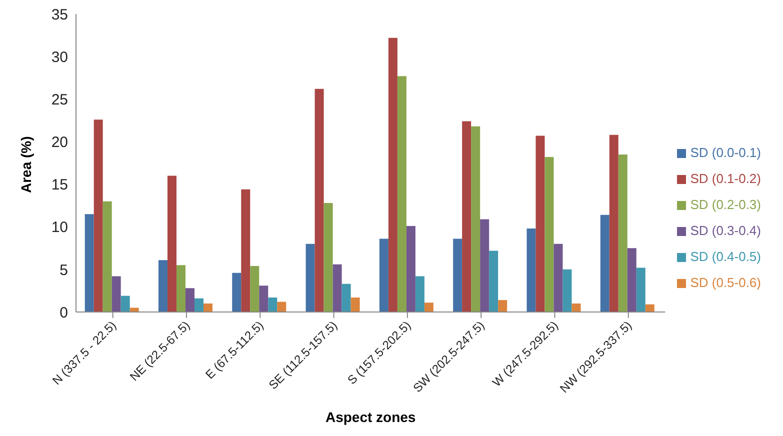 This screenshot has width=783, height=436. I want to click on y-tick-label: 5, so click(64, 270).